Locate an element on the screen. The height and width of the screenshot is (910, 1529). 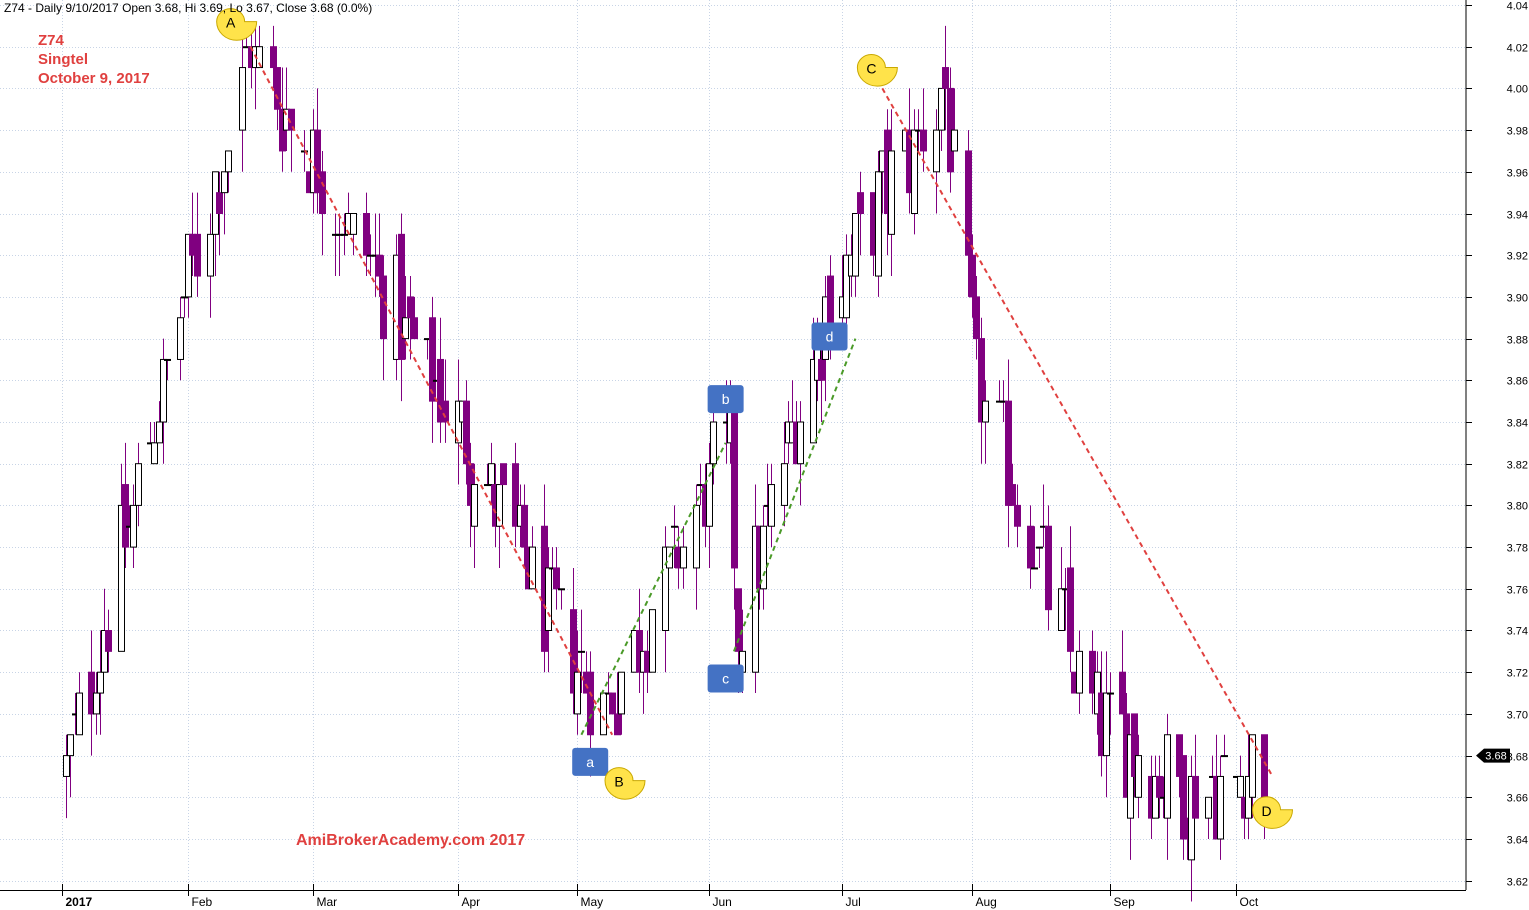
date-axis: 2017 Feb Mar Apr May Jun Jul Aug Sep Oct is located at coordinates (733, 896).